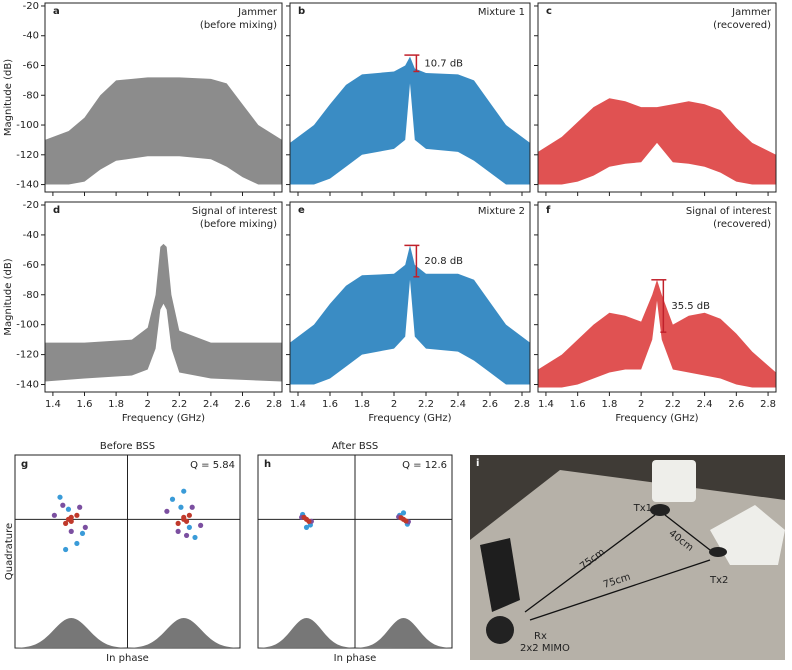 Image resolution: width=792 pixels, height=670 pixels. What do you see at coordinates (238, 25) in the screenshot?
I see `panel-title: (before mixing)` at bounding box center [238, 25].